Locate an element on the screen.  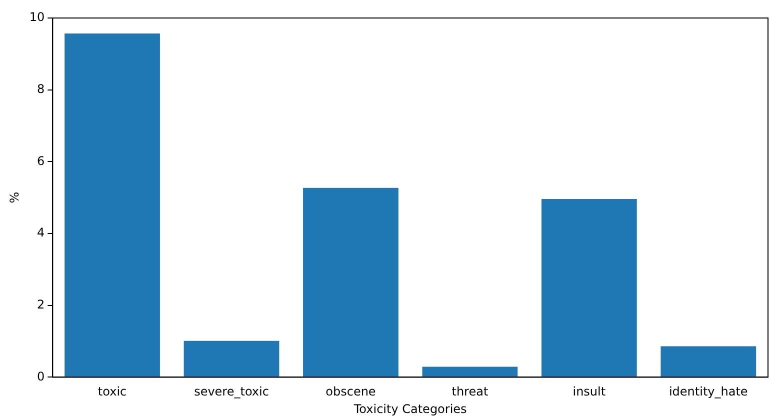
y-tick-label: 8 is located at coordinates (41, 89).